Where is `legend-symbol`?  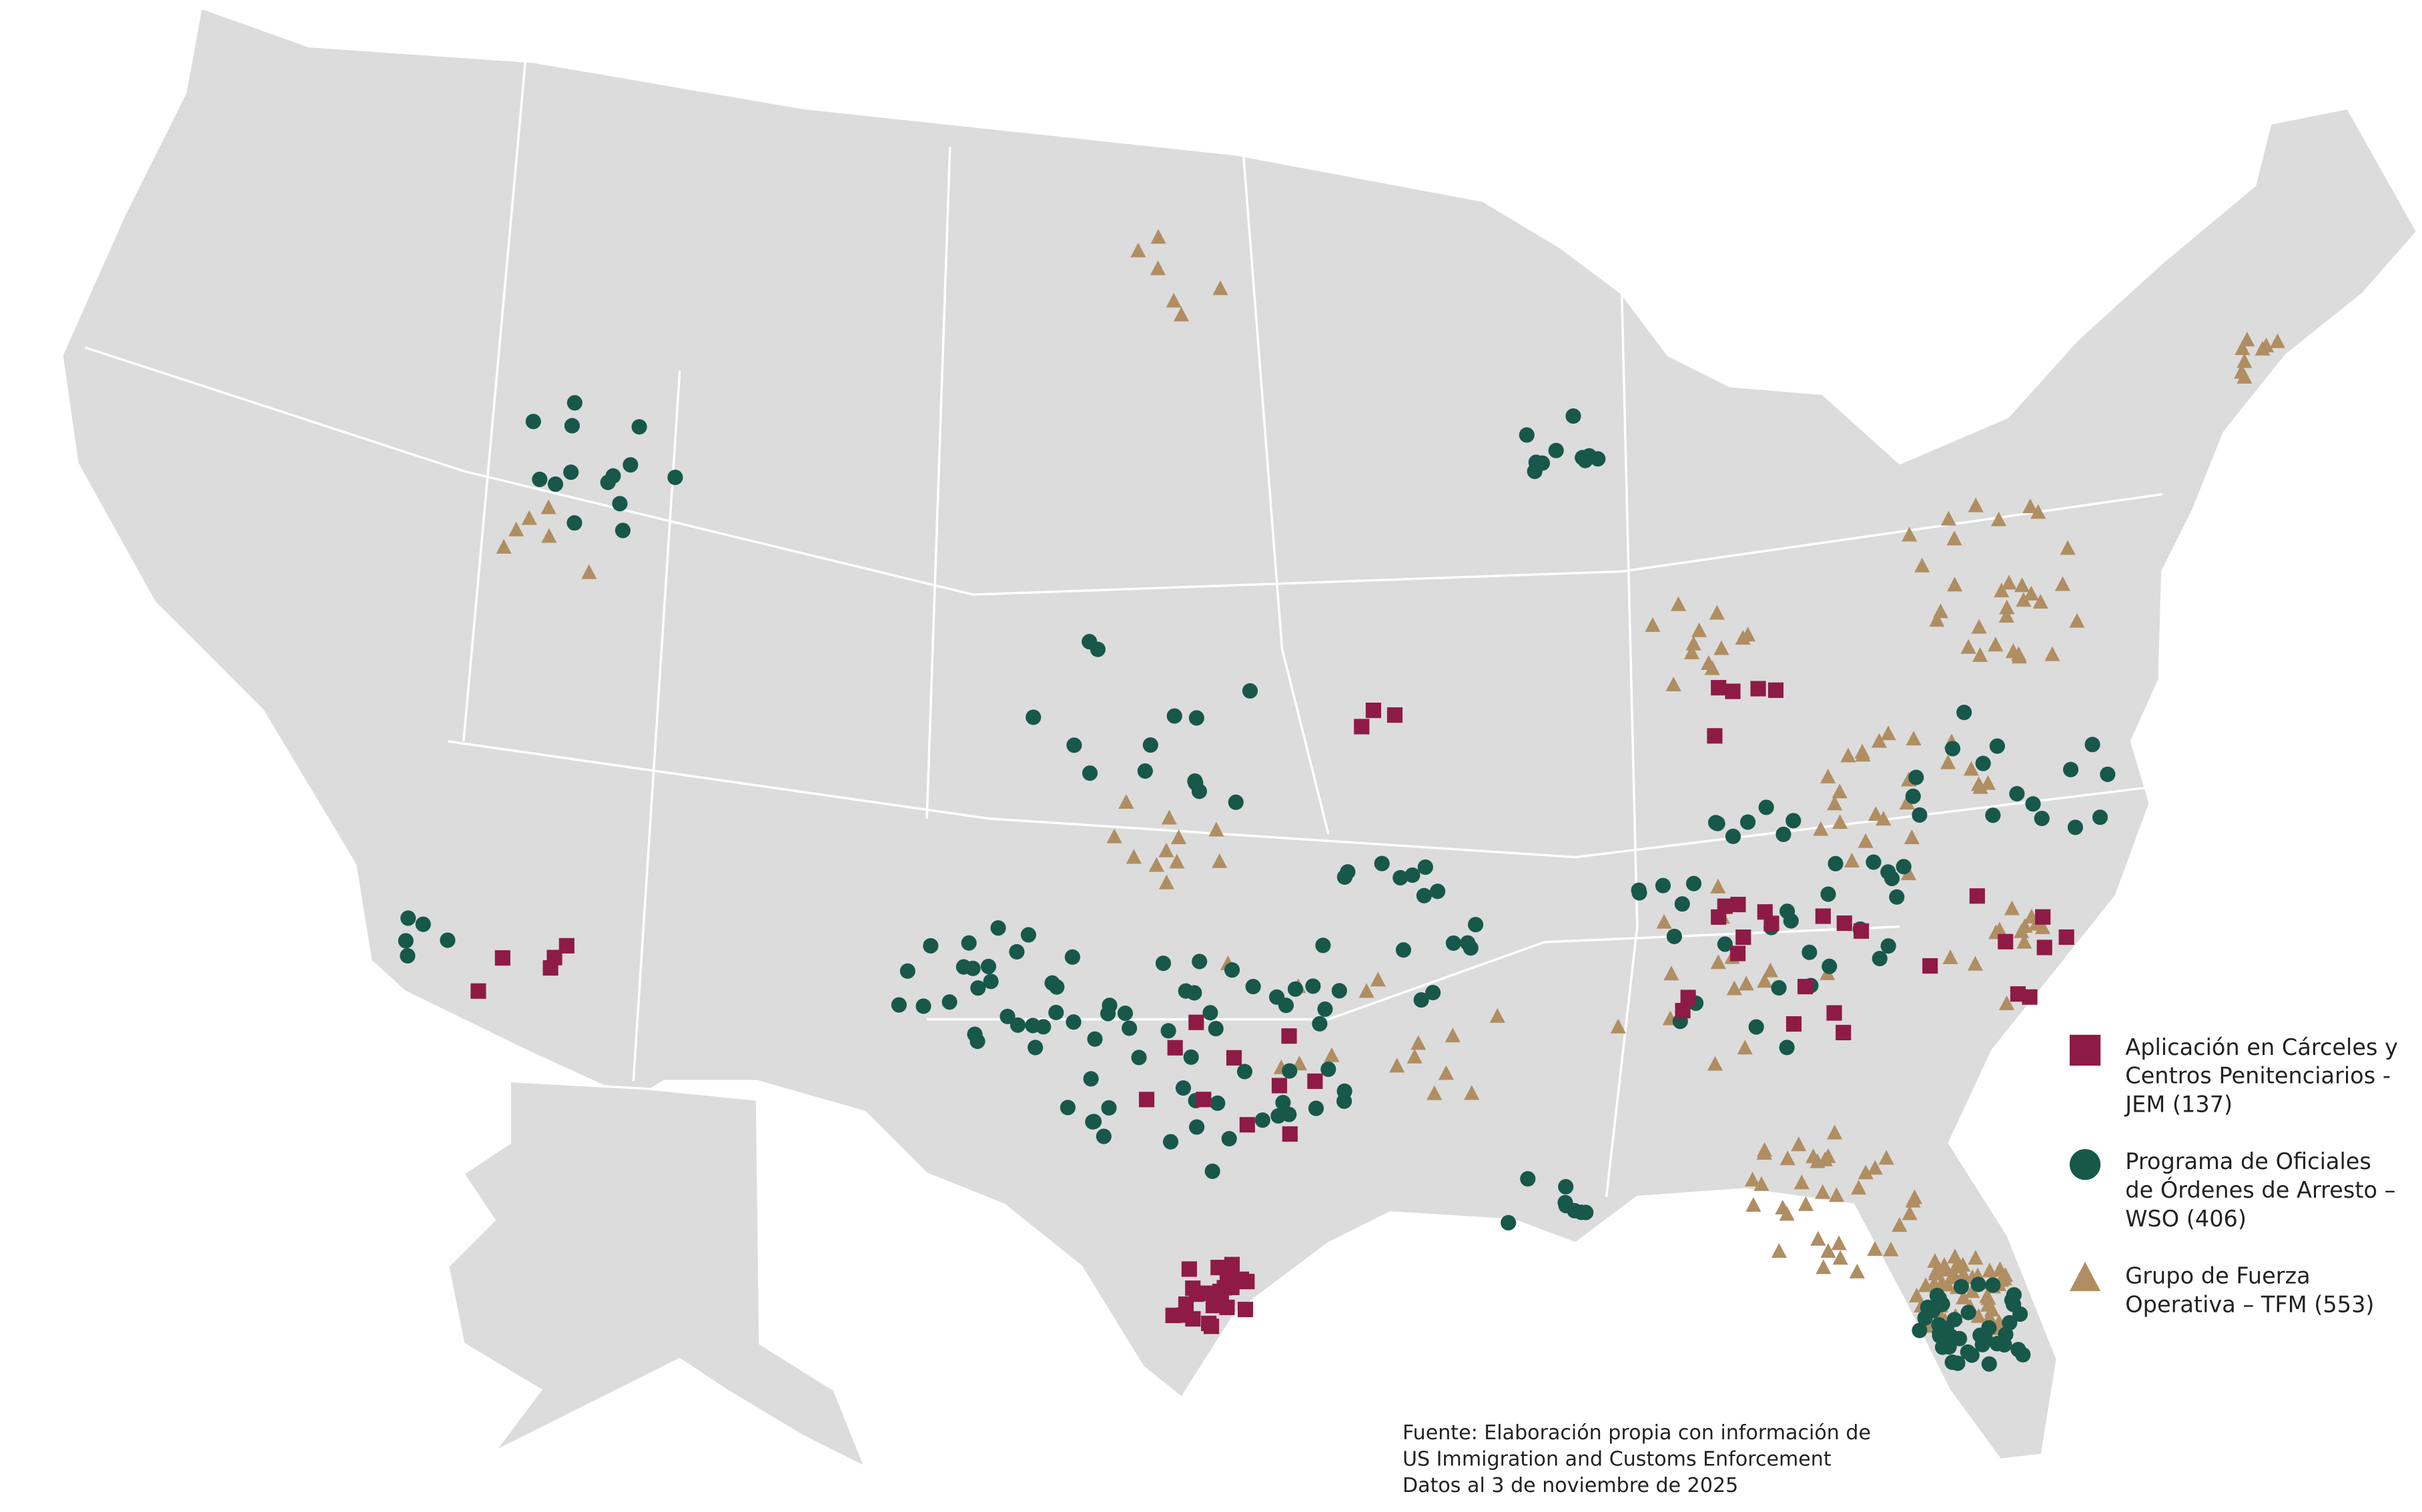
legend-symbol is located at coordinates (2085, 1277).